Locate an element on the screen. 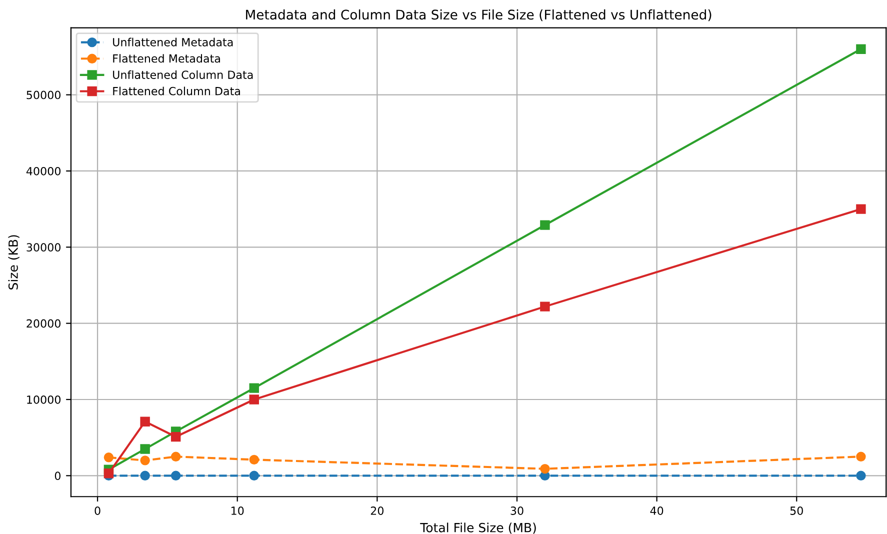 Image resolution: width=887 pixels, height=534 pixels. legend-label: Flattened Metadata is located at coordinates (166, 58).